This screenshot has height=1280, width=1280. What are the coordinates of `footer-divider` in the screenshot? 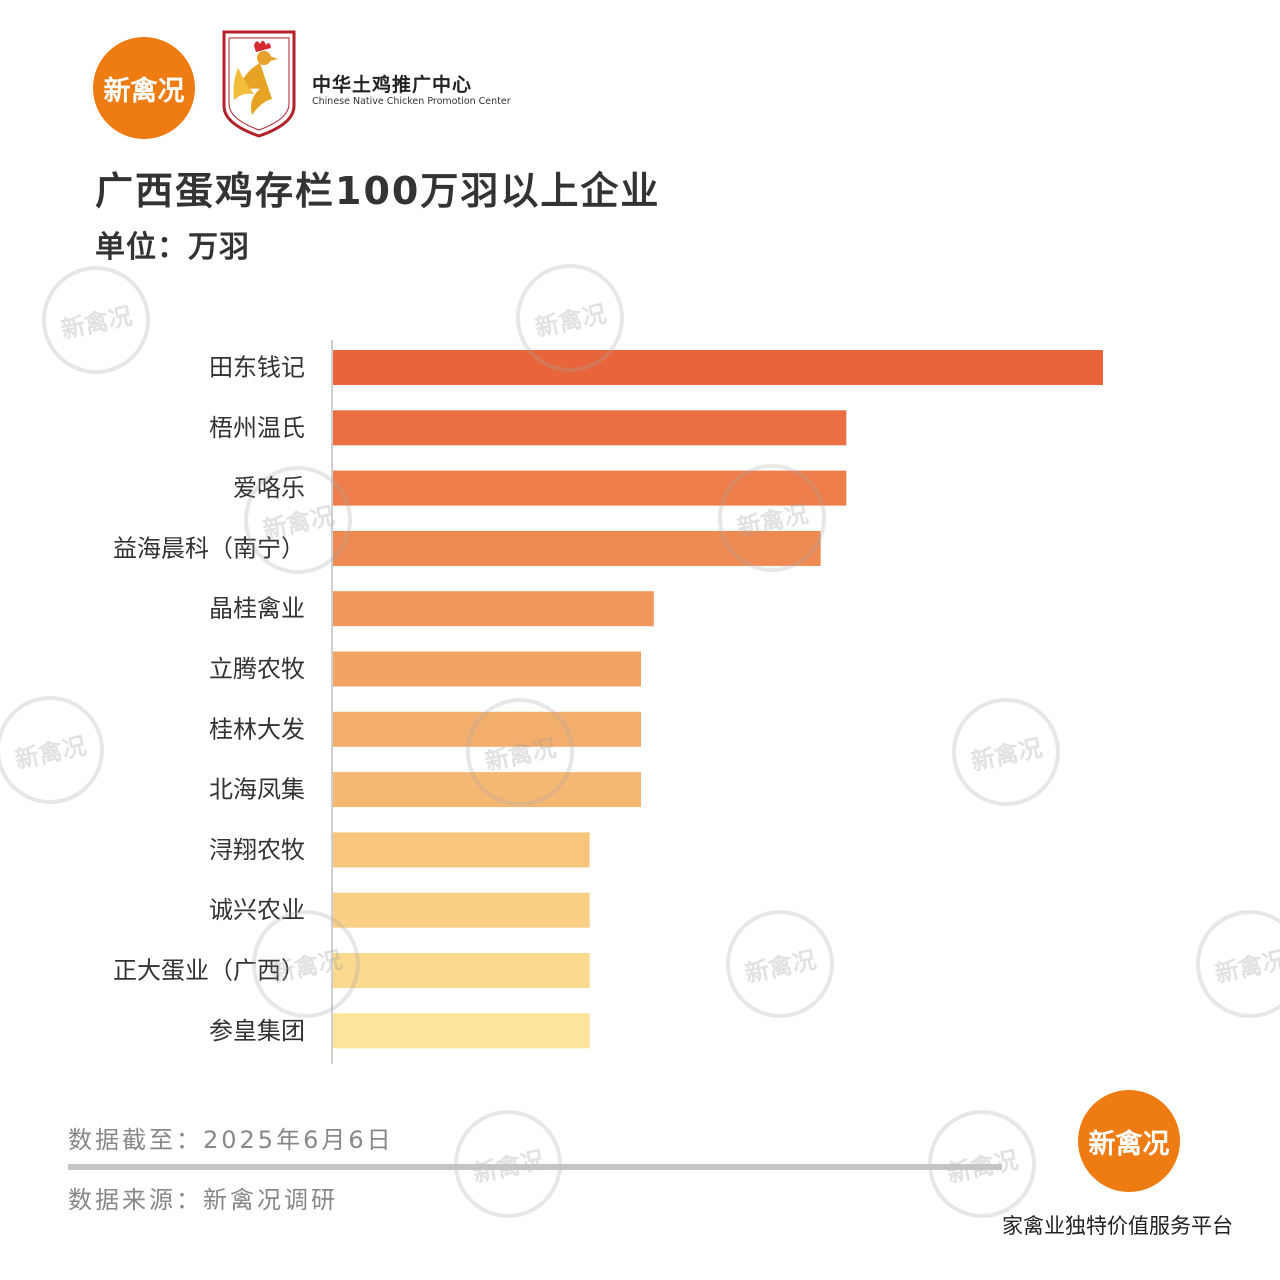 It's located at (535, 1167).